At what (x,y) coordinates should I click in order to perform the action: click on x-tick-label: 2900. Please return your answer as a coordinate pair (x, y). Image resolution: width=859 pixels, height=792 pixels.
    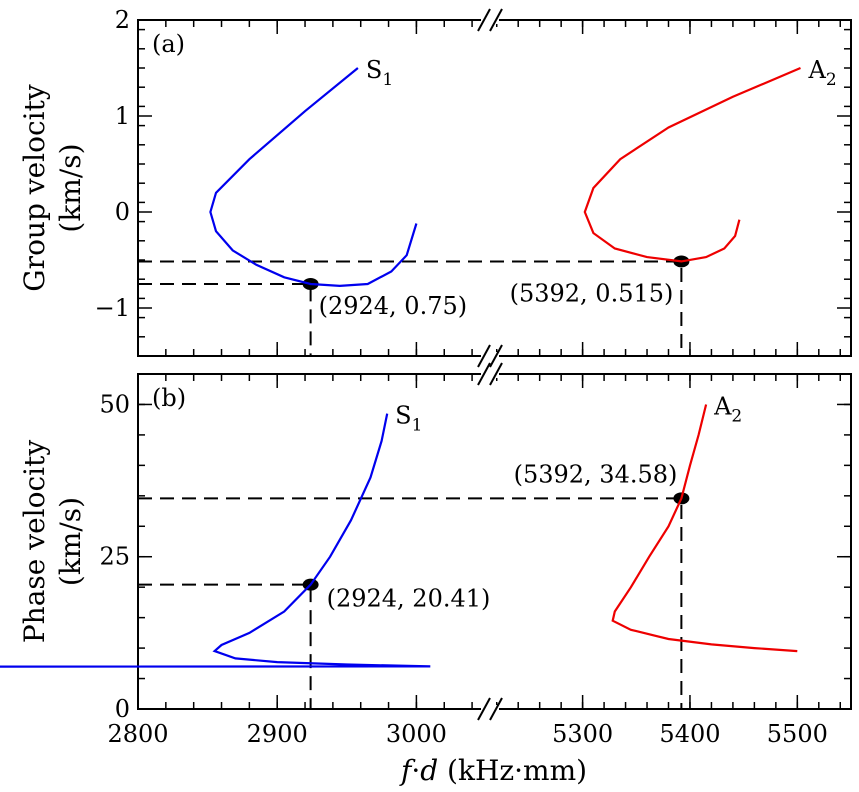
    Looking at the image, I should click on (277, 734).